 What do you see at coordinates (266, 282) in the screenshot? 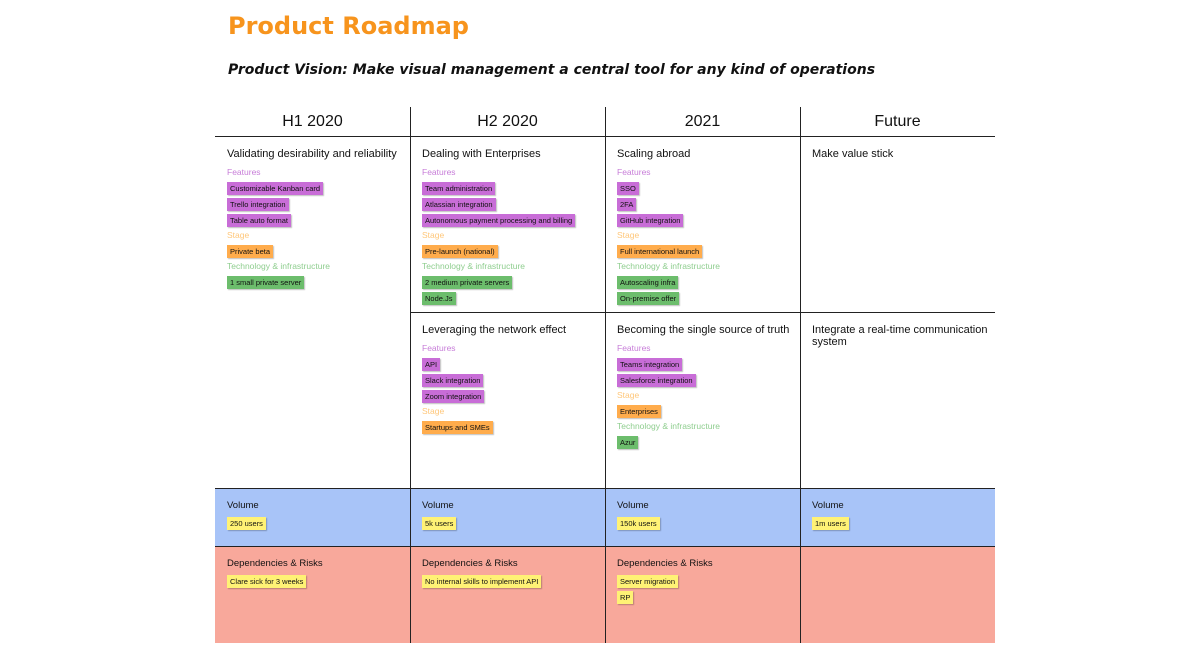
I see `sticky-note: 1 small private server` at bounding box center [266, 282].